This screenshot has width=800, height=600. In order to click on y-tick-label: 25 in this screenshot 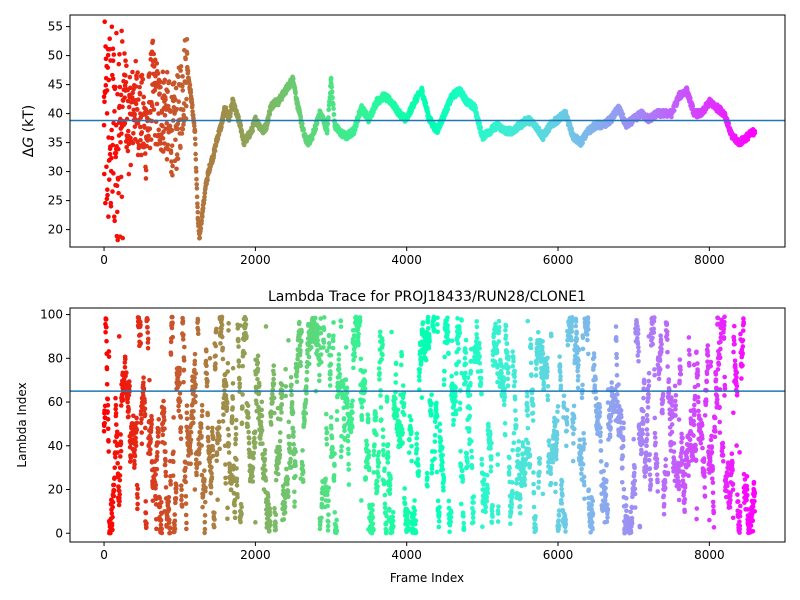, I will do `click(55, 201)`.